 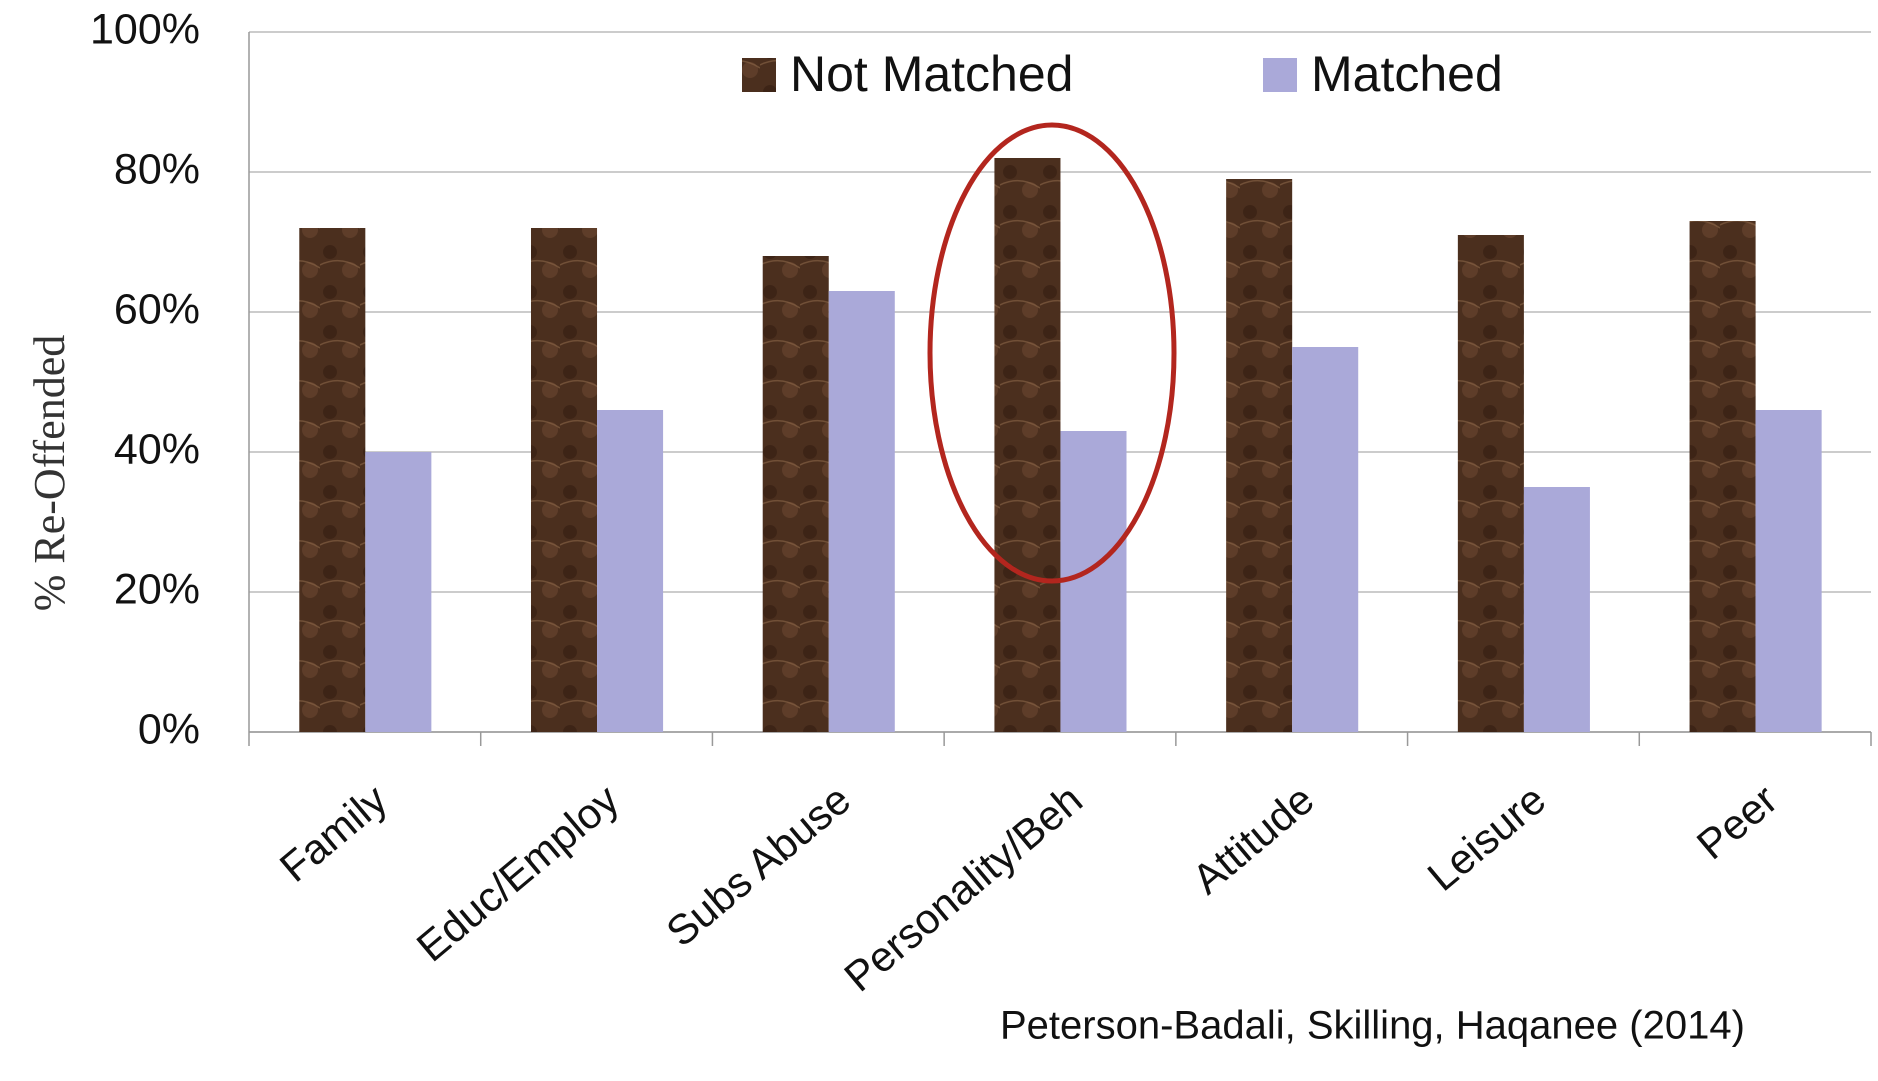 What do you see at coordinates (931, 74) in the screenshot?
I see `legend-label: Not Matched` at bounding box center [931, 74].